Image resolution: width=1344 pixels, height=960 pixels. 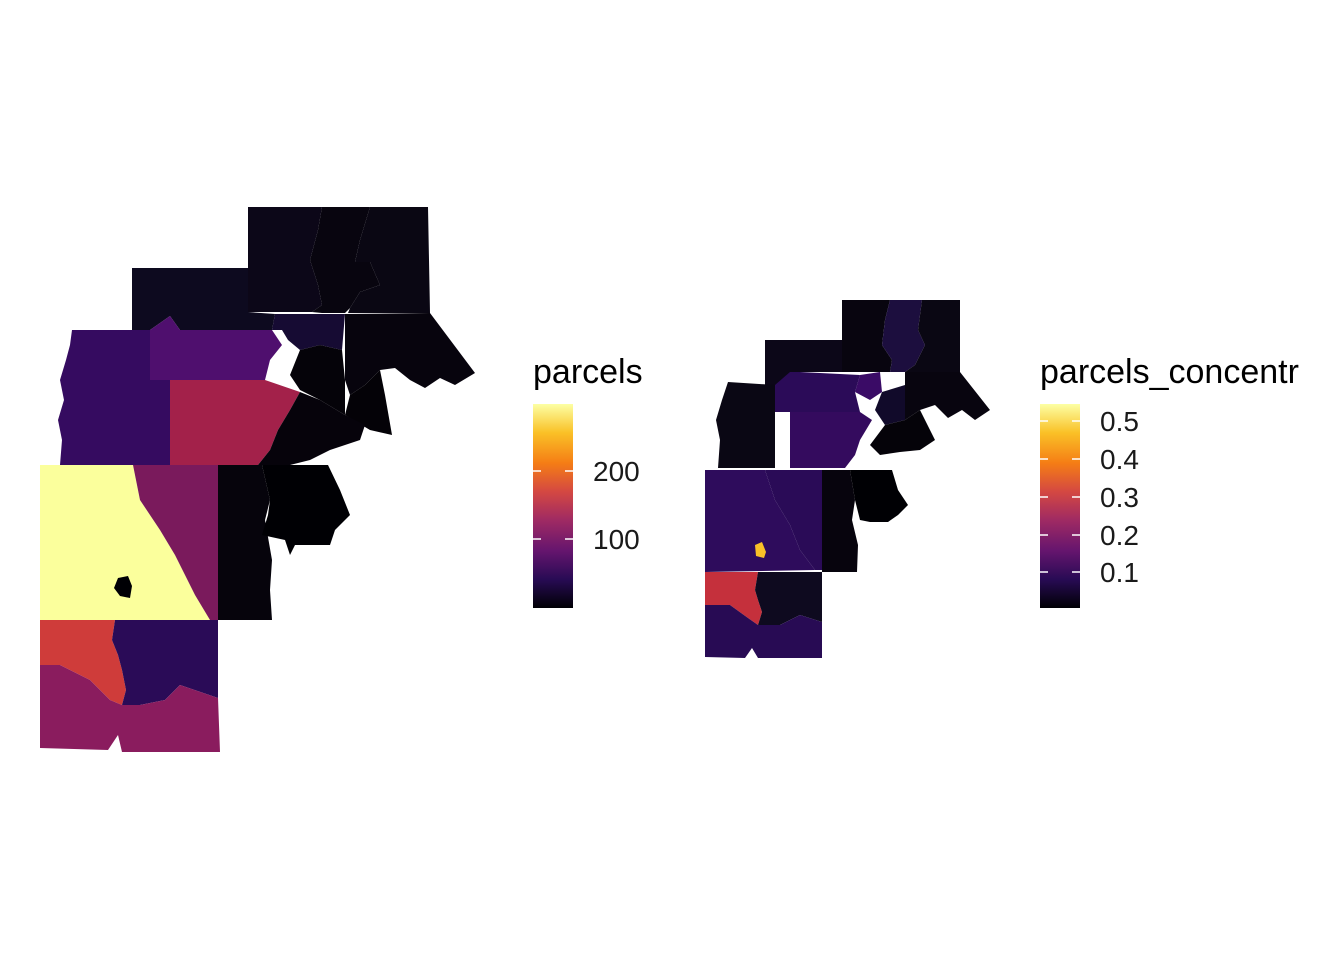 What do you see at coordinates (1119, 572) in the screenshot?
I see `tick-label: 0.1` at bounding box center [1119, 572].